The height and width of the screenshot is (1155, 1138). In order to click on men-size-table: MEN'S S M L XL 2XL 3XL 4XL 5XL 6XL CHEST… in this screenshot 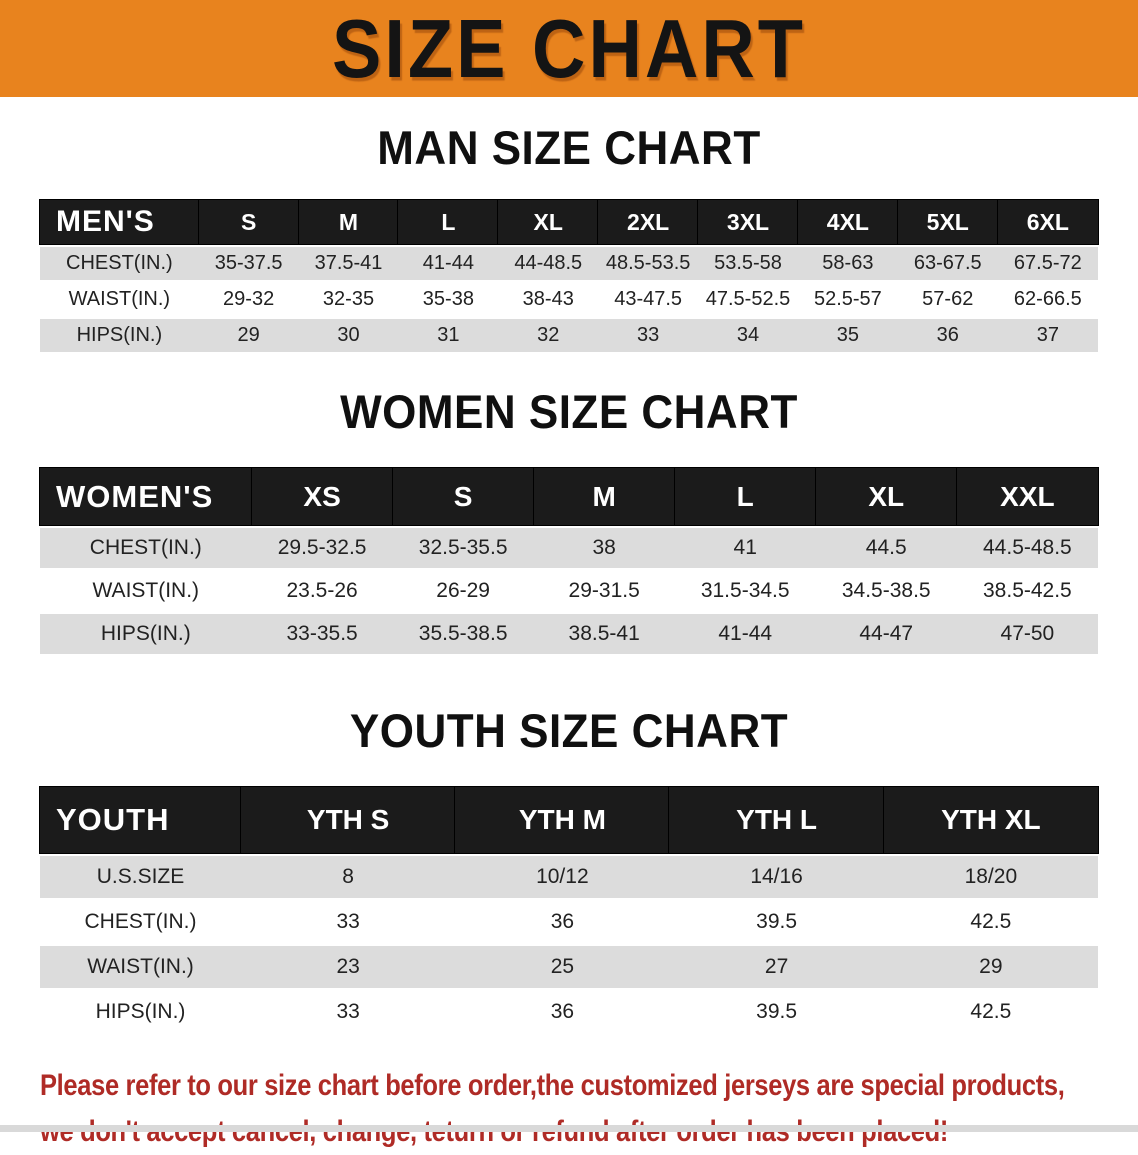, I will do `click(569, 276)`.